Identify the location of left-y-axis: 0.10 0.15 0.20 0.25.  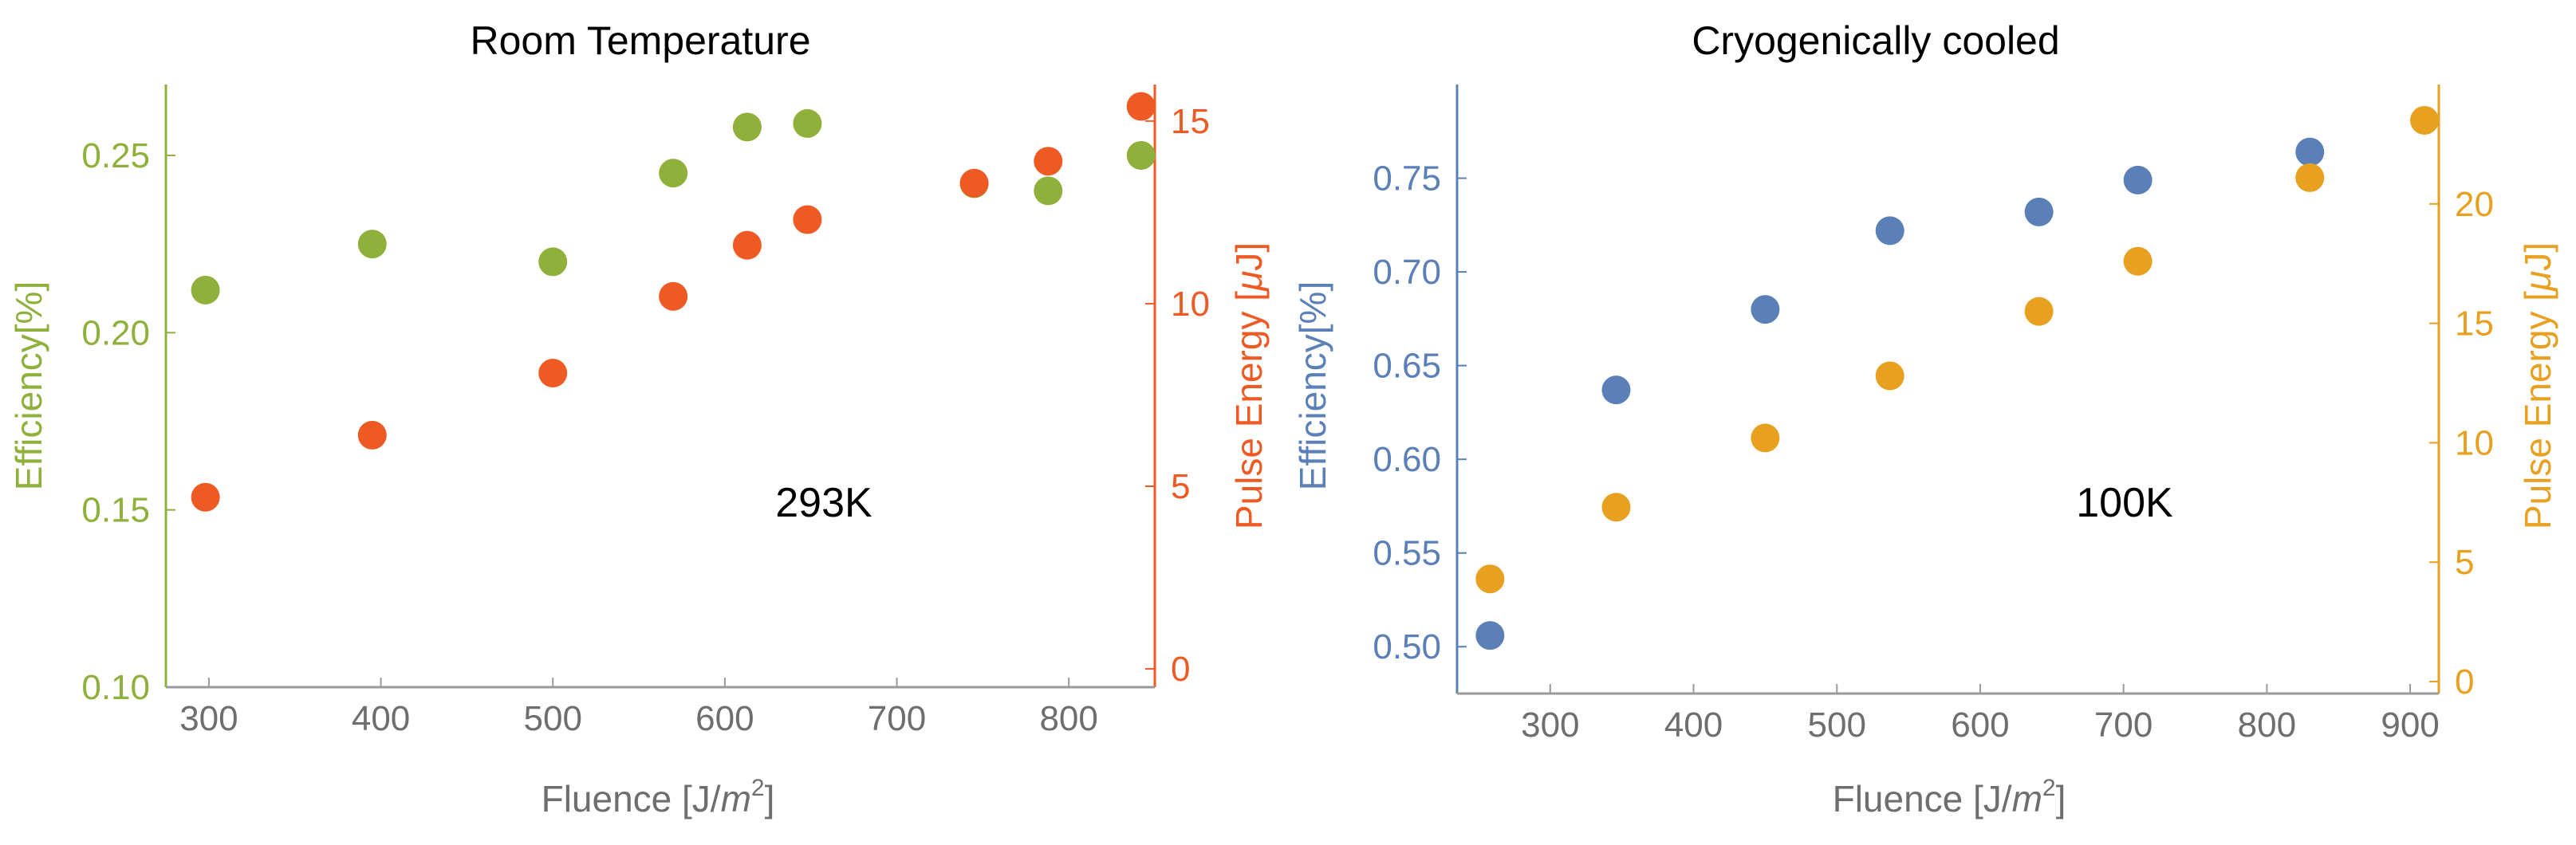
(128, 395).